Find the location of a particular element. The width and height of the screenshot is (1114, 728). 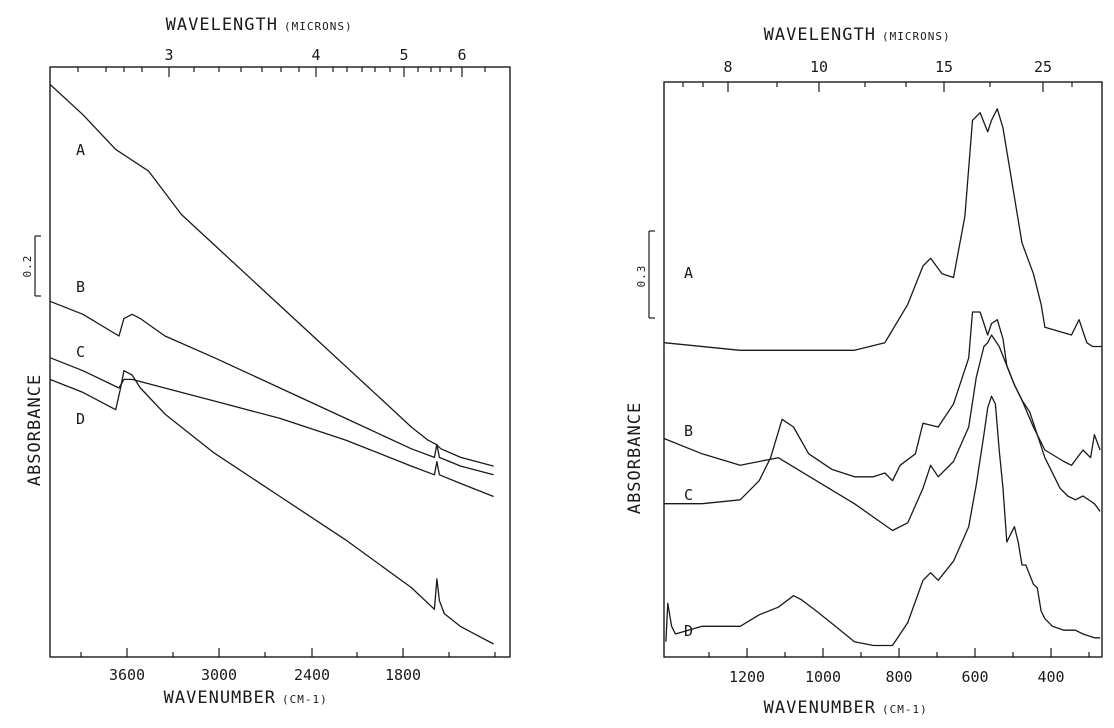

right-top-ticks: 8 10 15 25 is located at coordinates (877, 75).